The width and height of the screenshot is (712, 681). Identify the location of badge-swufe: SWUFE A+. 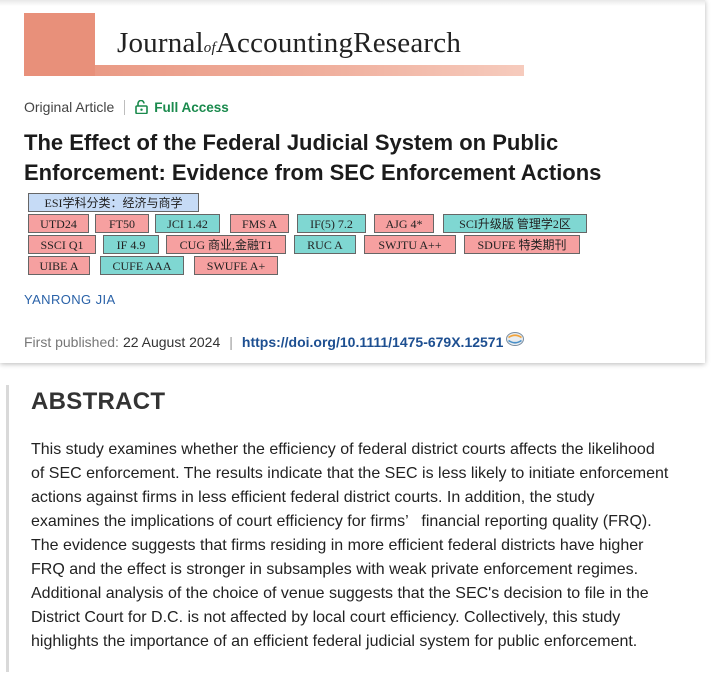
(236, 265).